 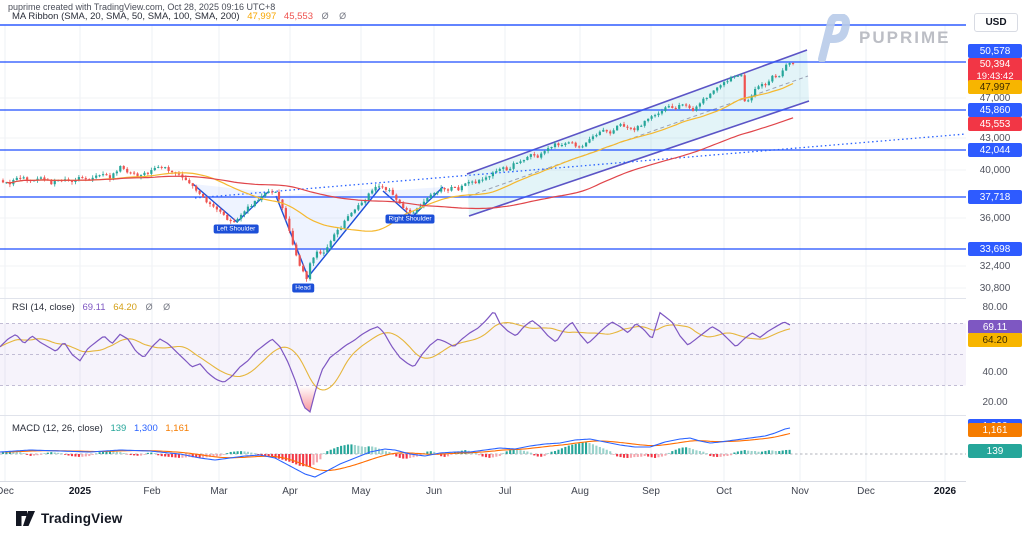 I want to click on price-axis-label-37718: 37,718, so click(x=995, y=197).